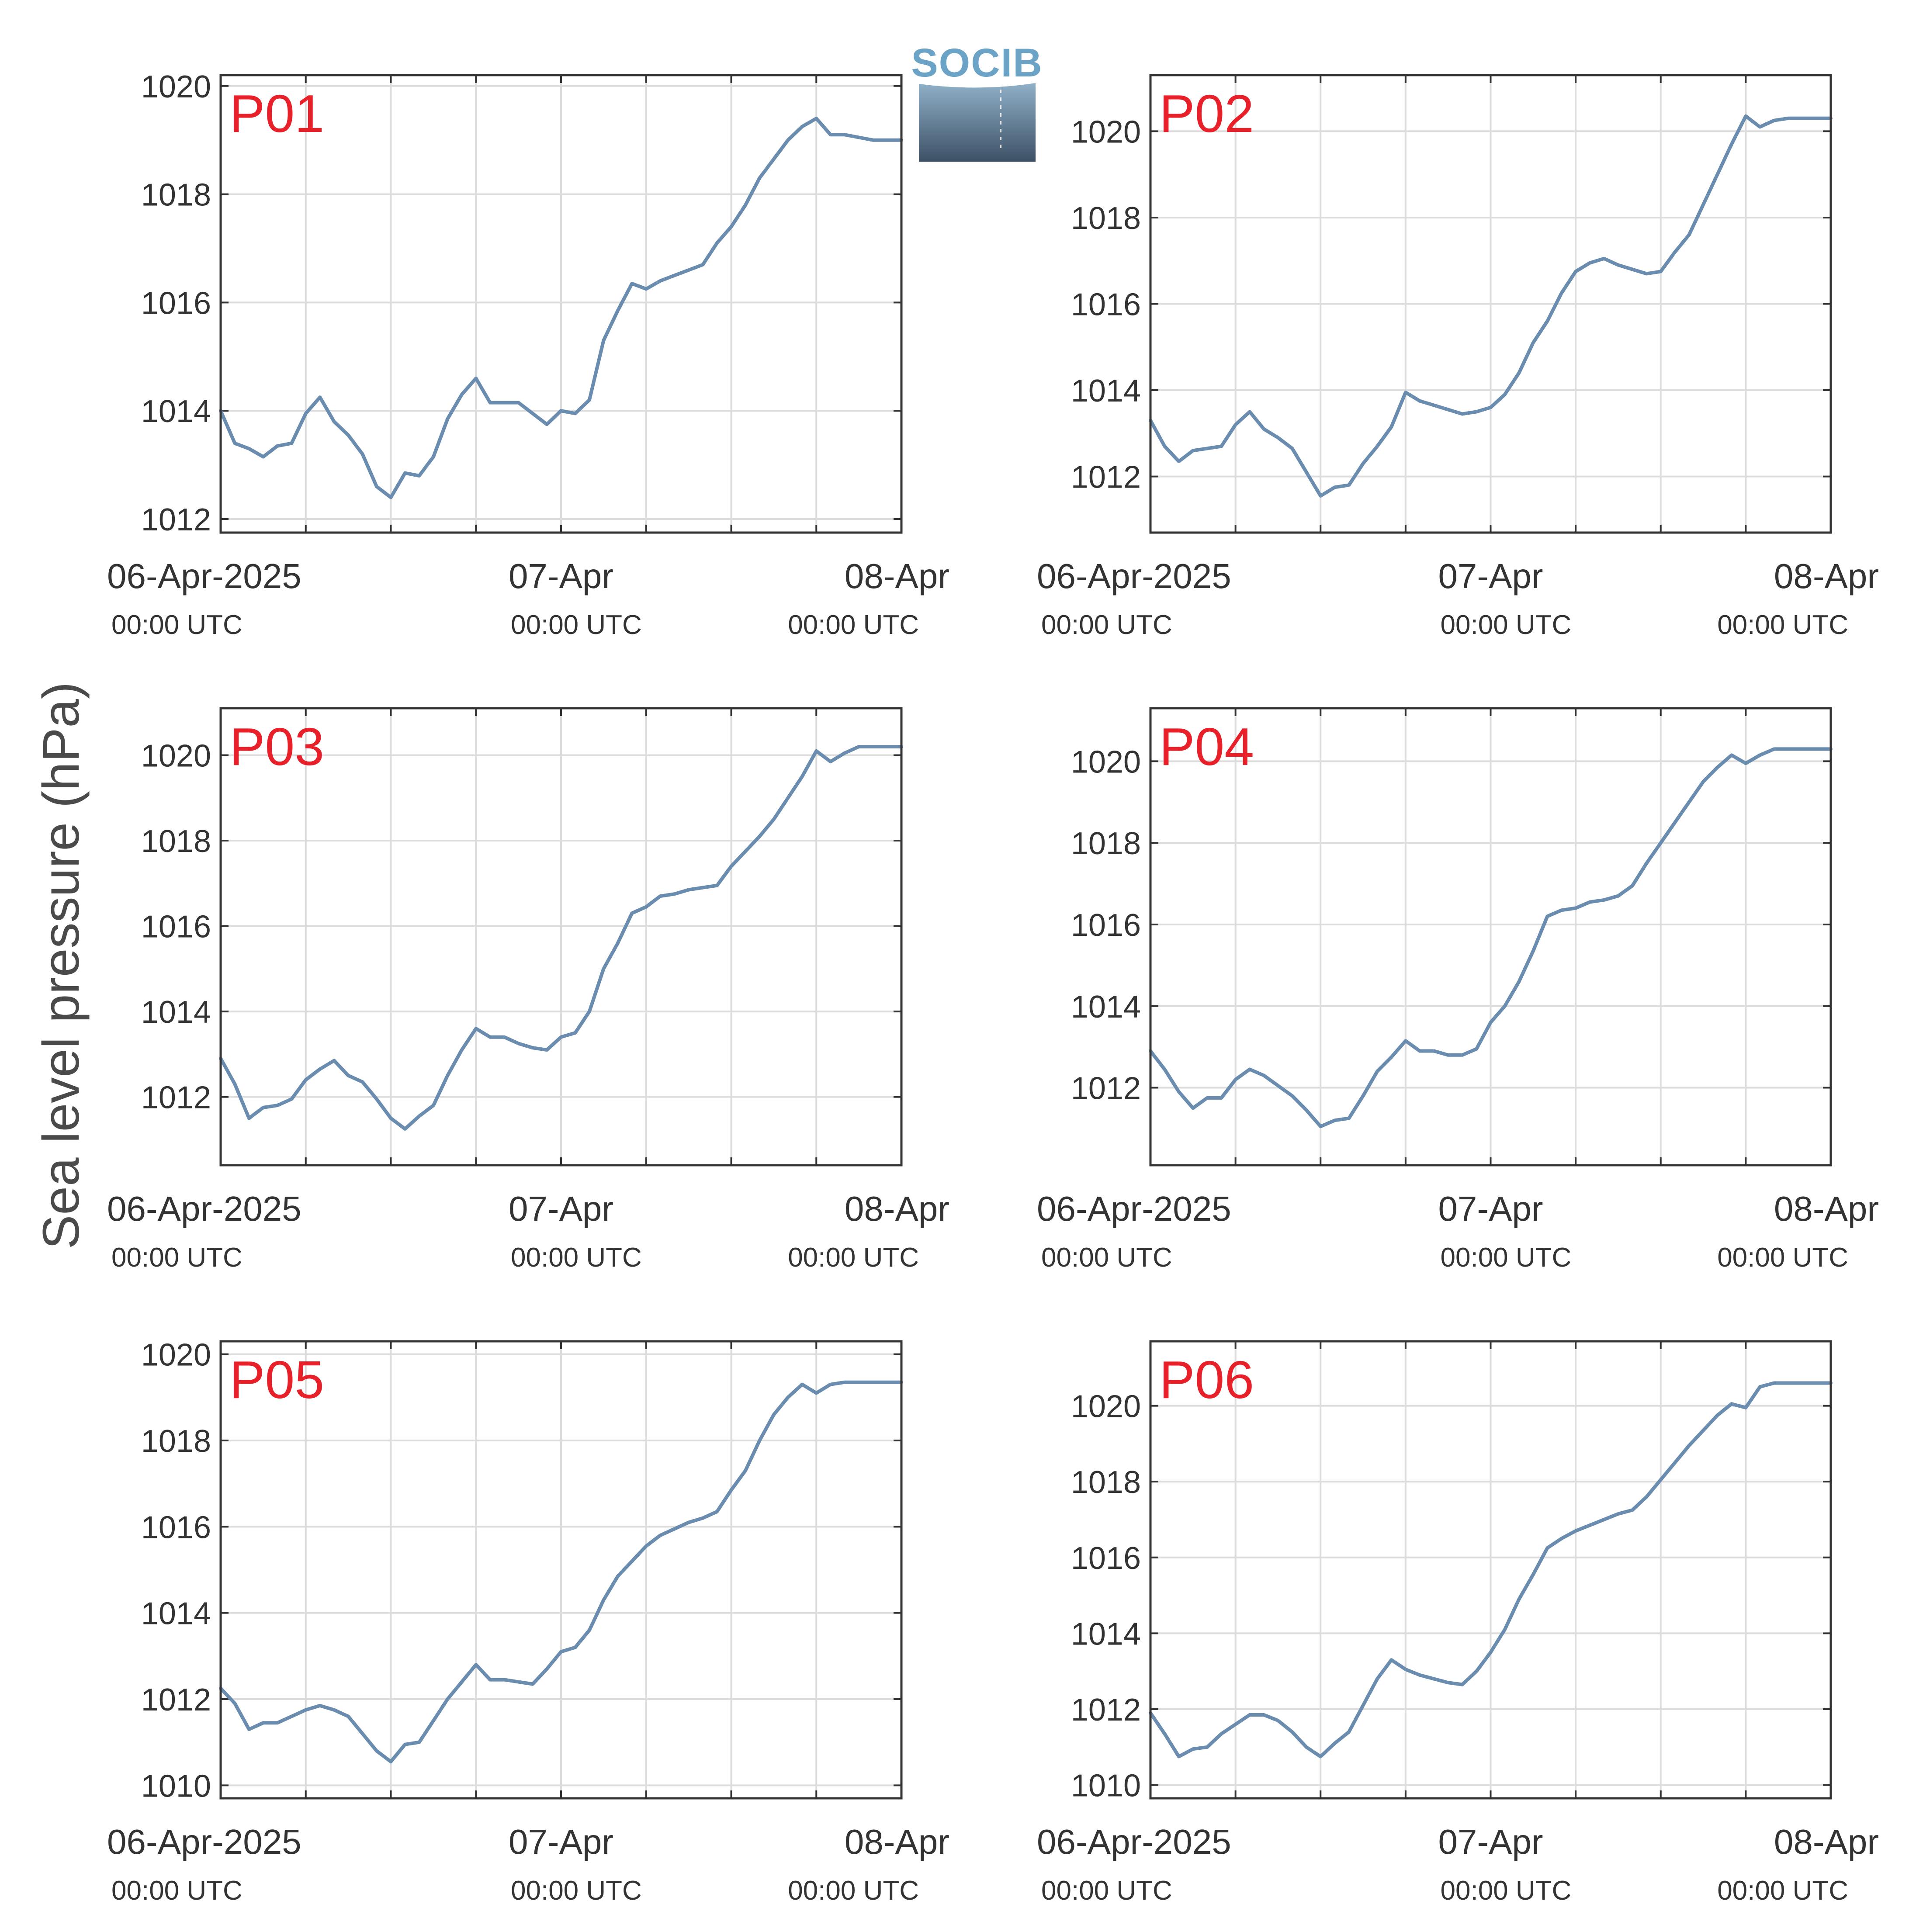 This screenshot has width=1916, height=1932. I want to click on panel-label: P03, so click(276, 746).